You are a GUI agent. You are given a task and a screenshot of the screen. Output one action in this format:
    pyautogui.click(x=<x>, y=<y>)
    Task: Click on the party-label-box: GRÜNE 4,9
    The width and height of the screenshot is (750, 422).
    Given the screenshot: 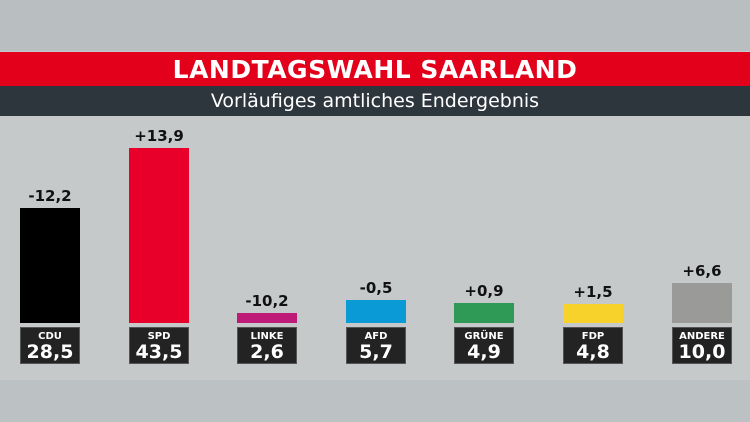 What is the action you would take?
    pyautogui.click(x=484, y=345)
    